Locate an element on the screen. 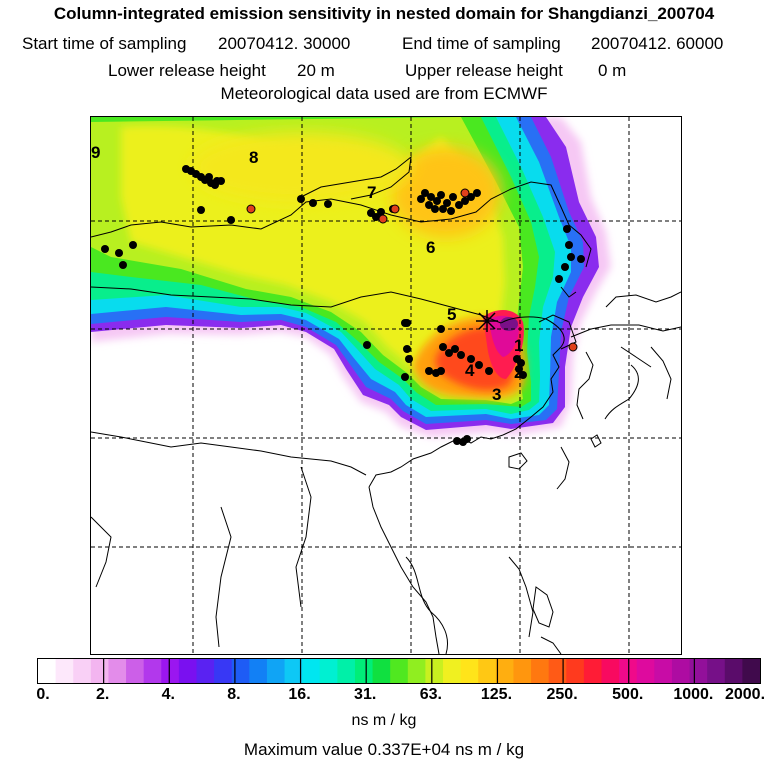 This screenshot has height=768, width=768. start-time-label: Start time of sampling is located at coordinates (104, 43).